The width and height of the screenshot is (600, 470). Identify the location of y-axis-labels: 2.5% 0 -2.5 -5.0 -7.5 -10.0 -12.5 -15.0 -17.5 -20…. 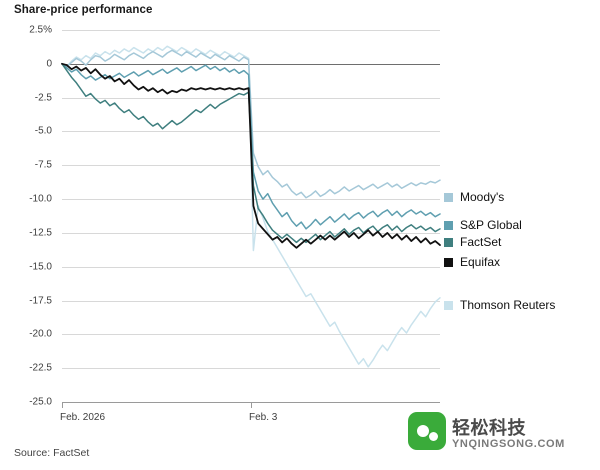
(28, 216).